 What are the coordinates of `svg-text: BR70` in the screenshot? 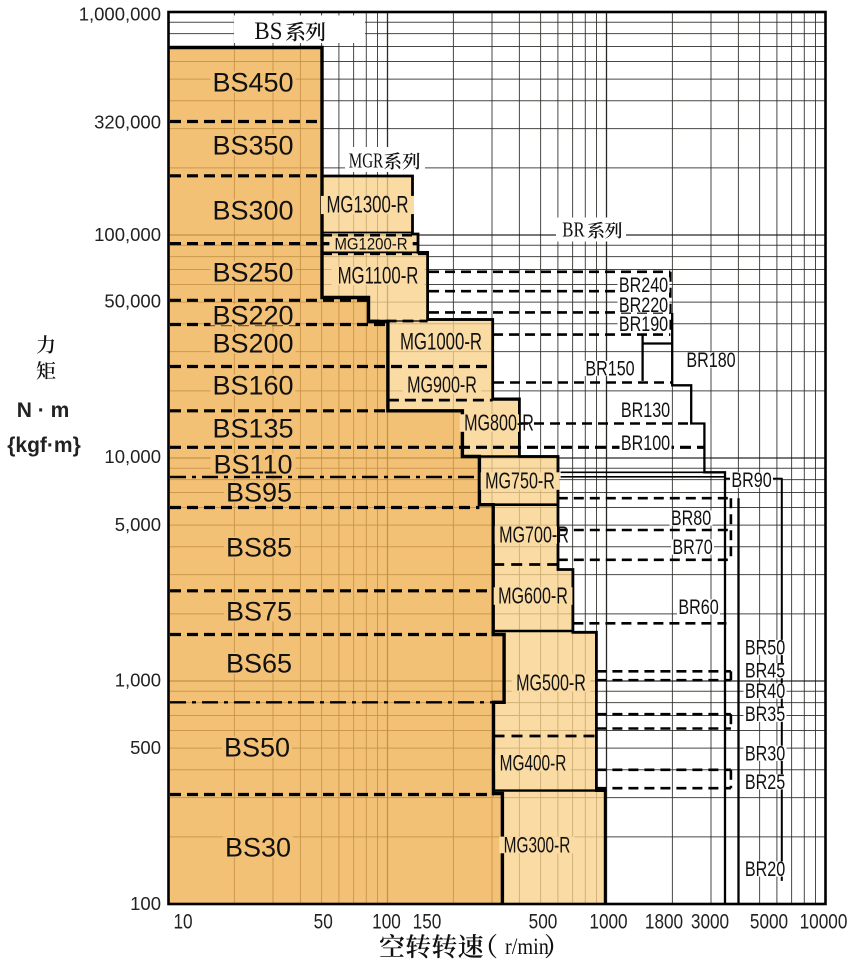 It's located at (692, 548).